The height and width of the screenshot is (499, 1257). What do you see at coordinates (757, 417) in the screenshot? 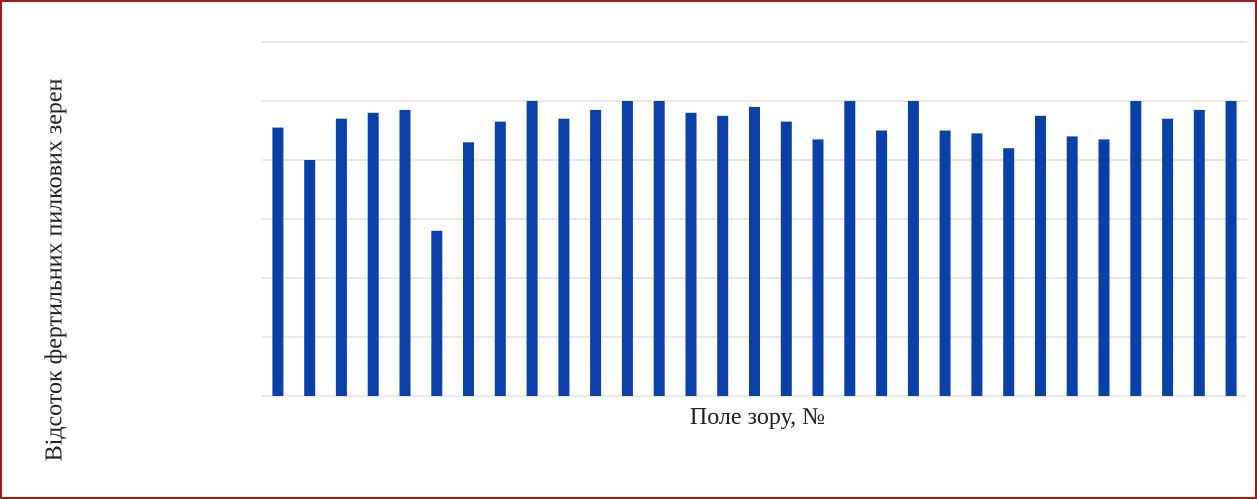
I see `x-axis-title: Поле зору, №` at bounding box center [757, 417].